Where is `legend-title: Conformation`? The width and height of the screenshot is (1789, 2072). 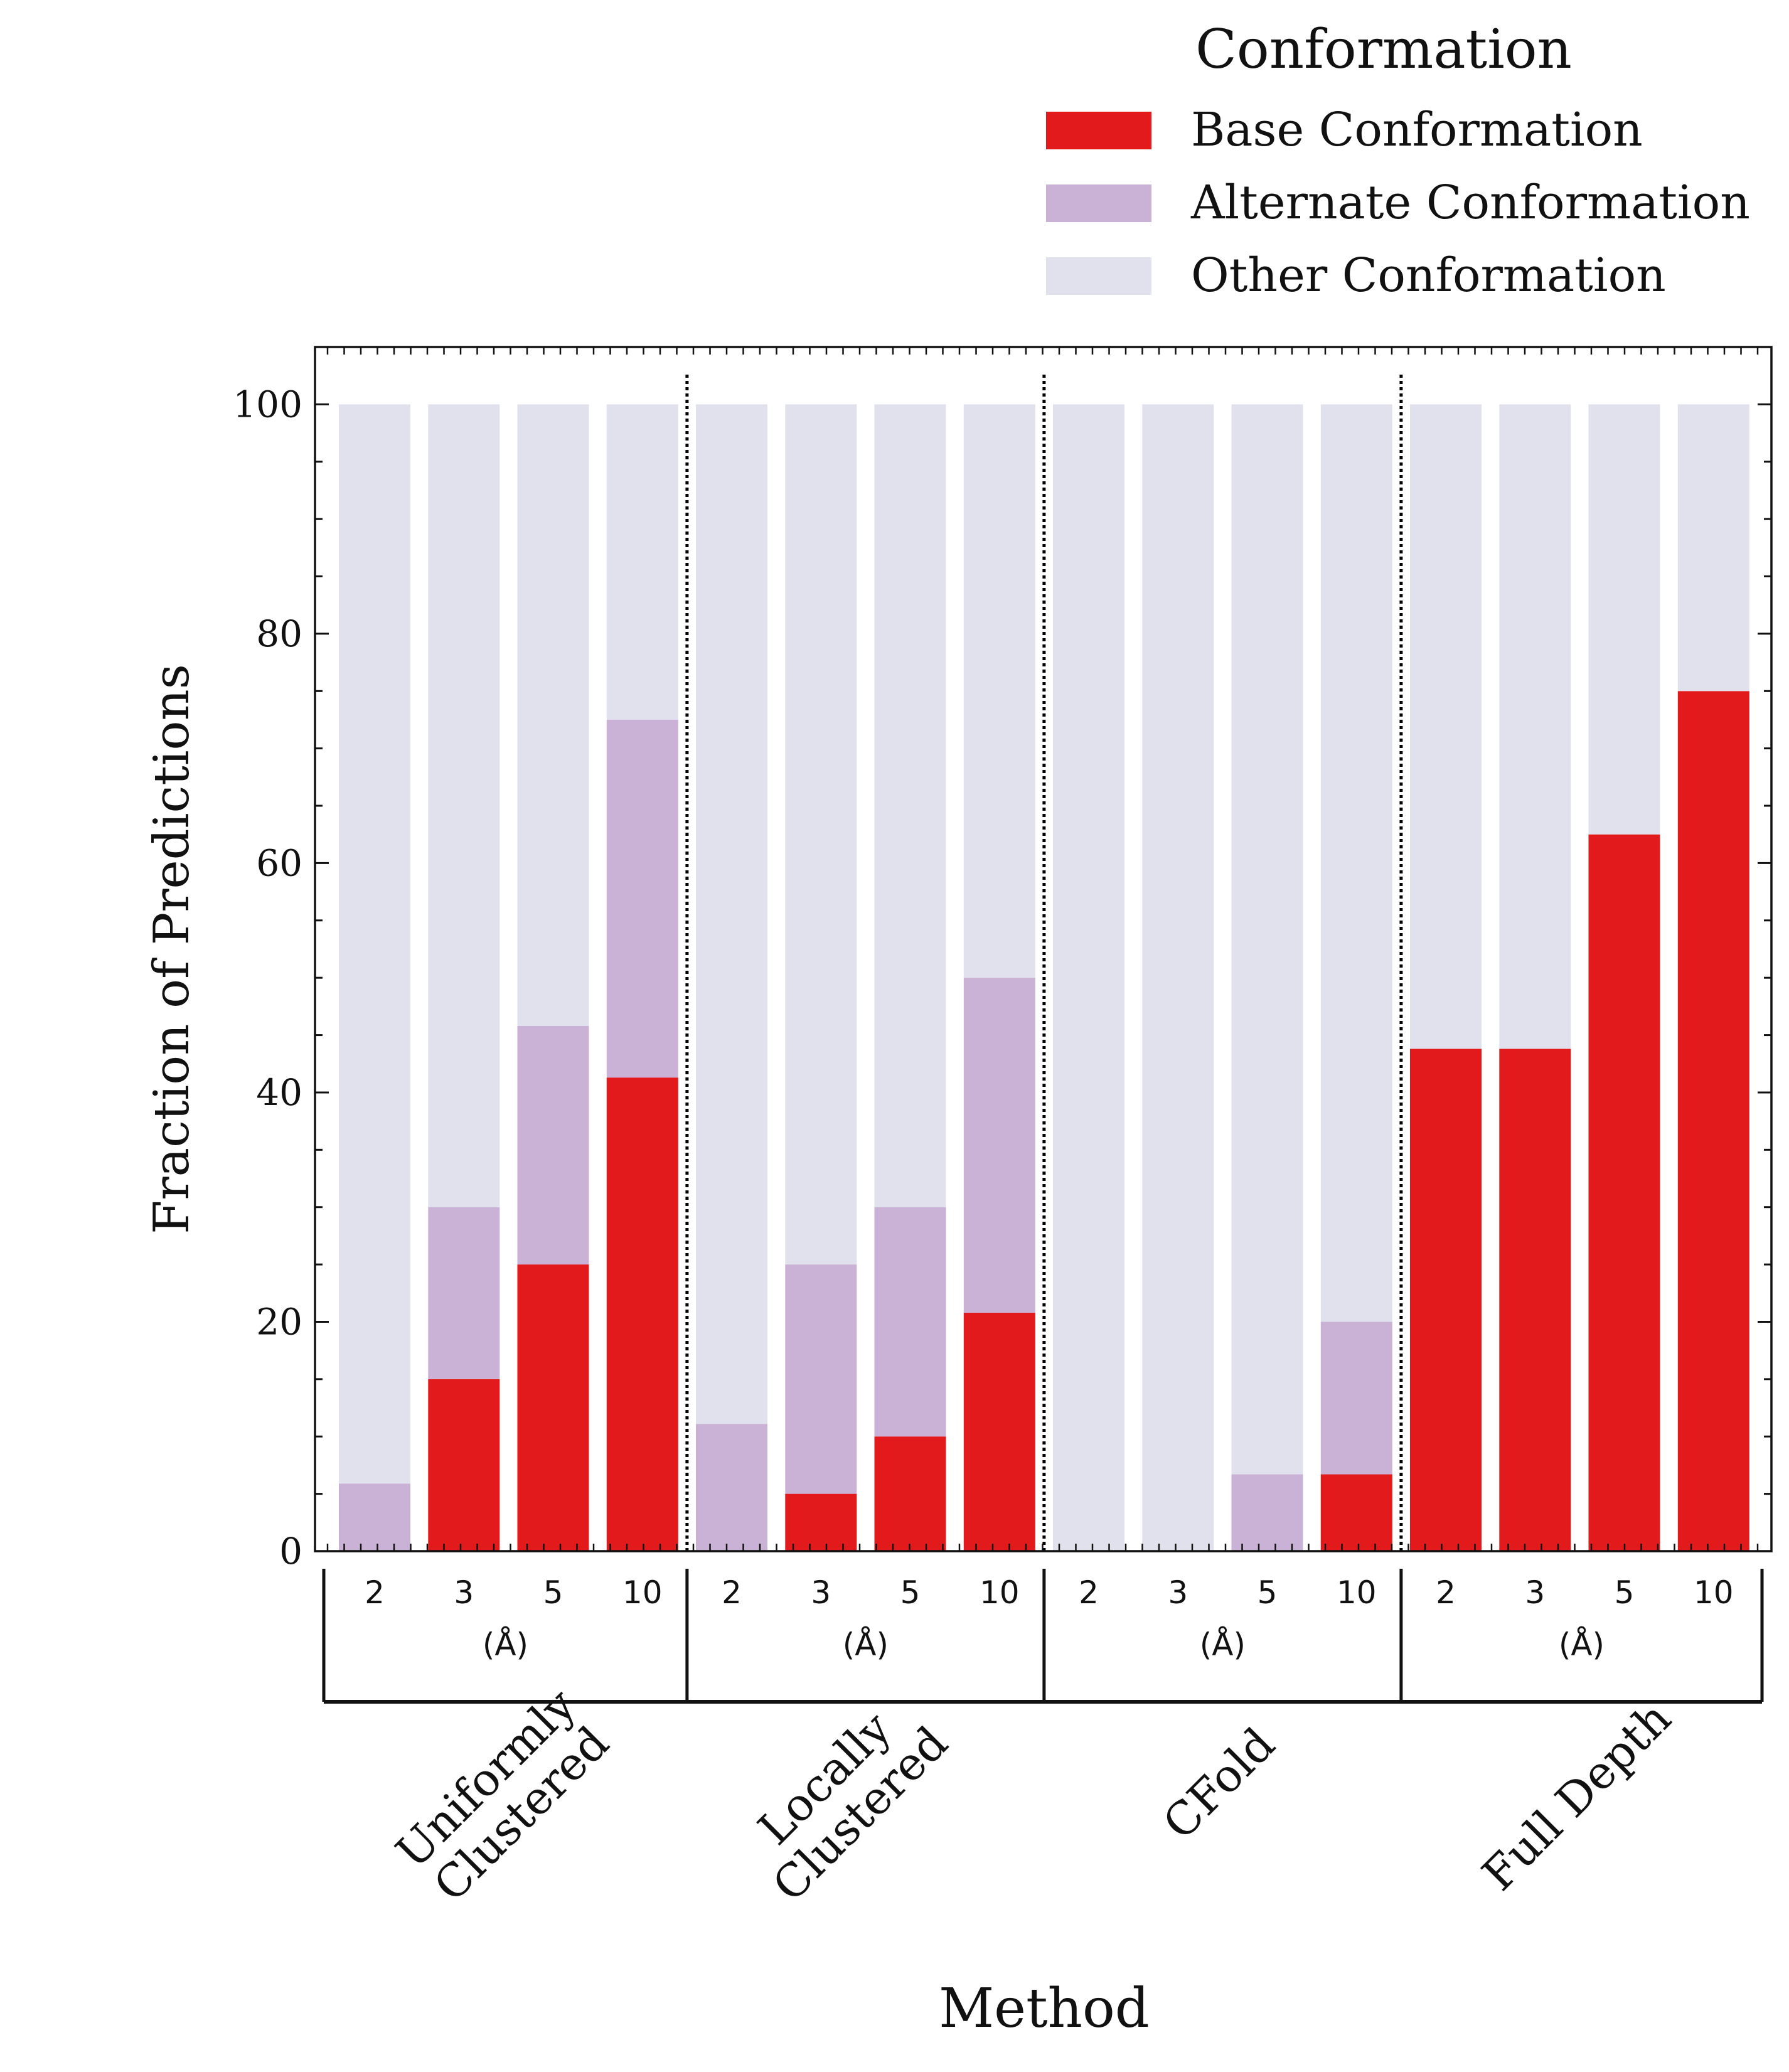 legend-title: Conformation is located at coordinates (1383, 49).